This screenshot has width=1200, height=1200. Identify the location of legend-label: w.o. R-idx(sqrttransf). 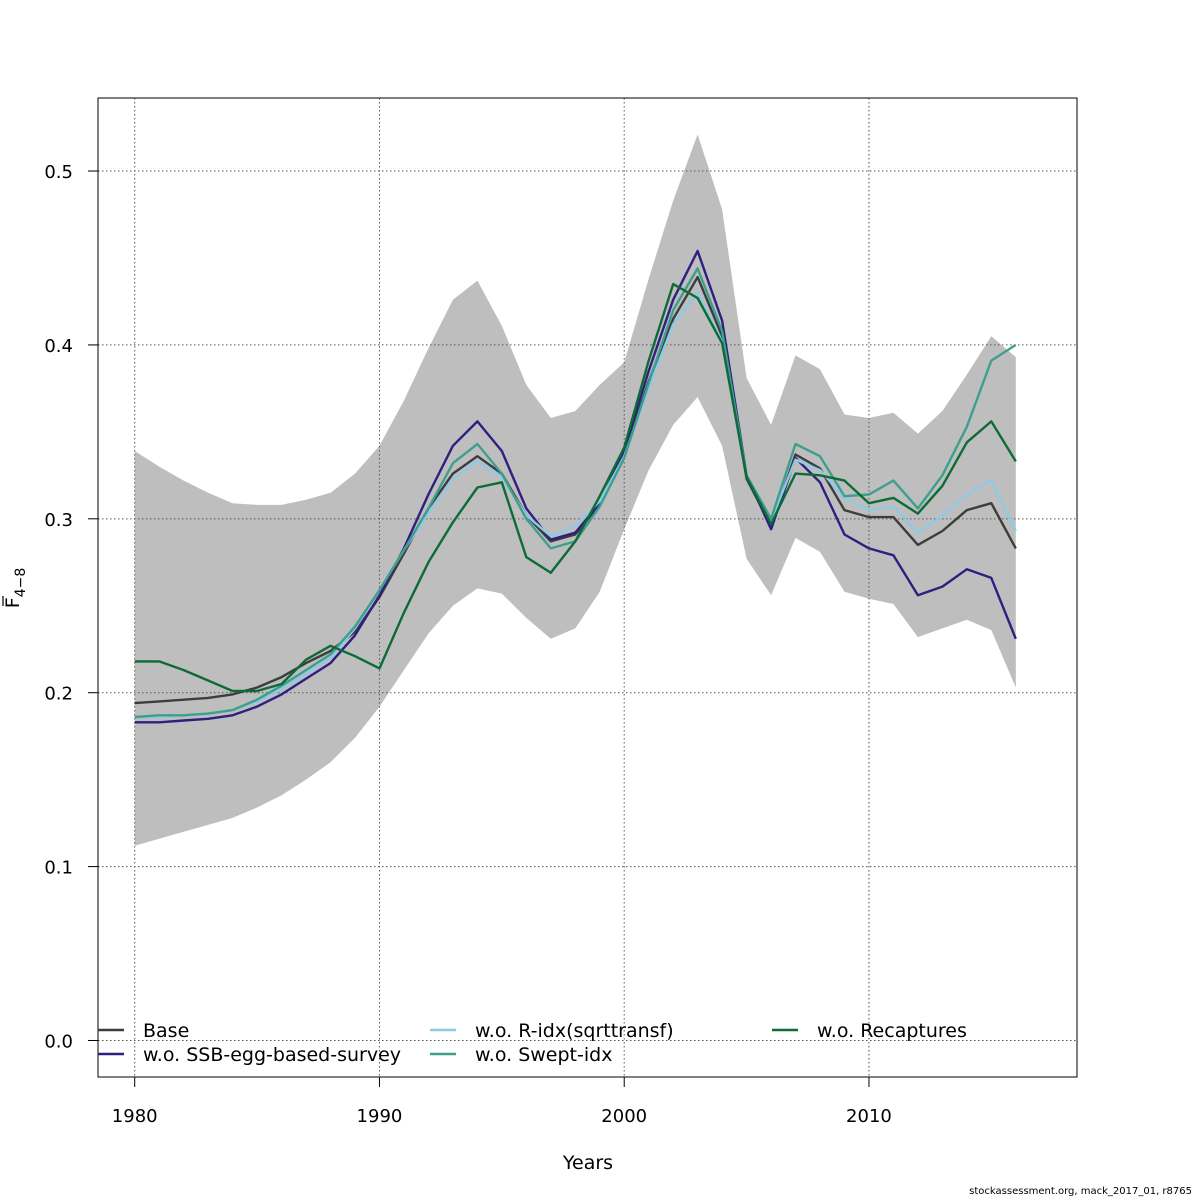
(574, 1031).